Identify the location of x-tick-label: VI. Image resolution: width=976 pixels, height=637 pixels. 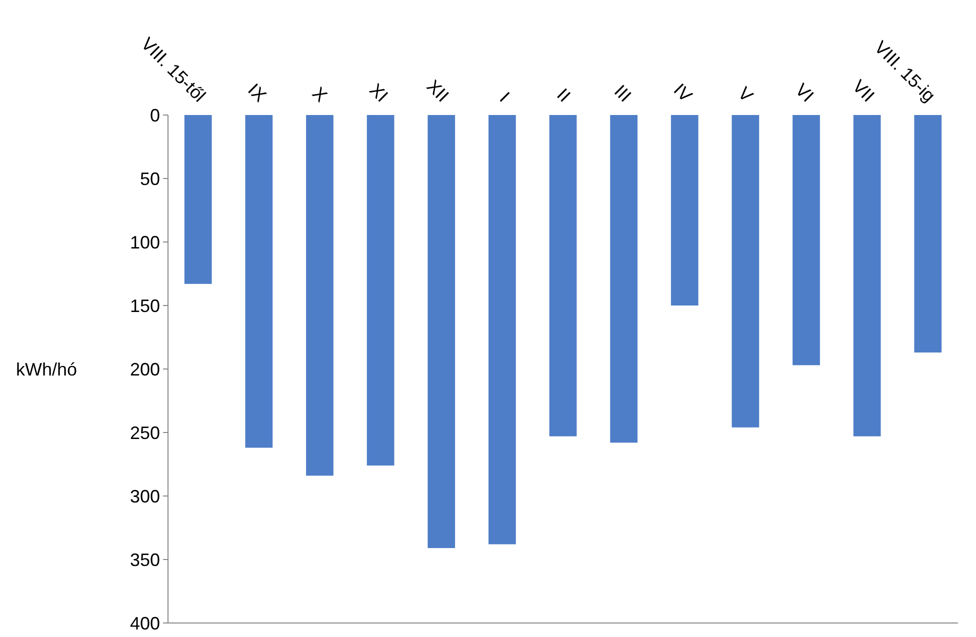
(804, 93).